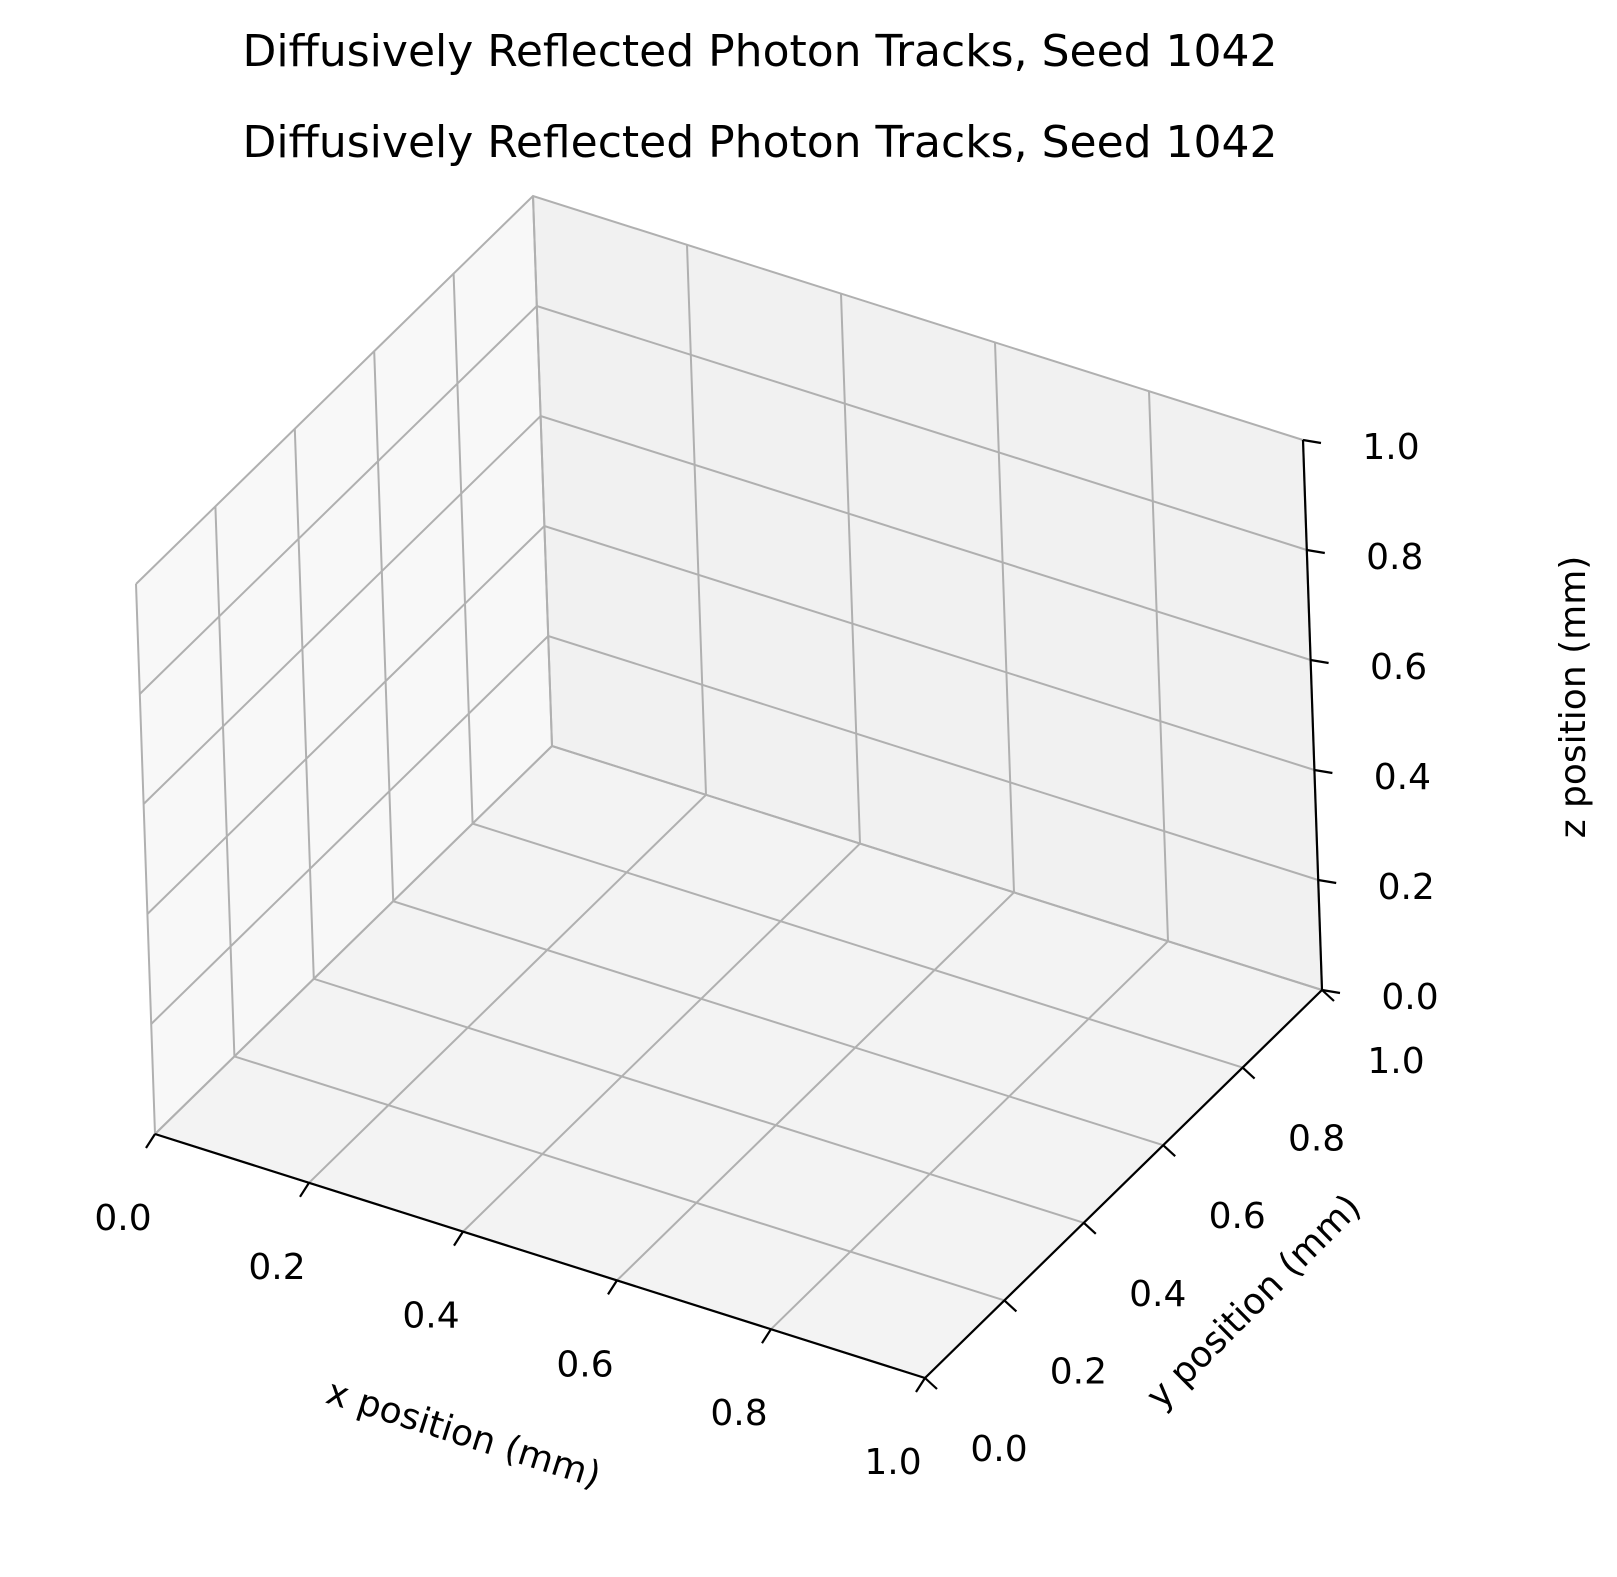 This screenshot has width=1617, height=1577. Describe the element at coordinates (122, 1218) in the screenshot. I see `x-tick-label: 0.0` at that location.